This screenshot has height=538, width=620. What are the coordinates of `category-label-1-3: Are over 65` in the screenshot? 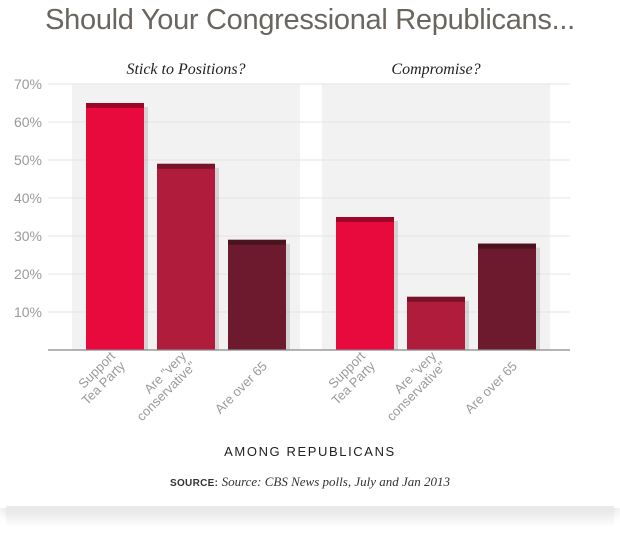 It's located at (241, 387).